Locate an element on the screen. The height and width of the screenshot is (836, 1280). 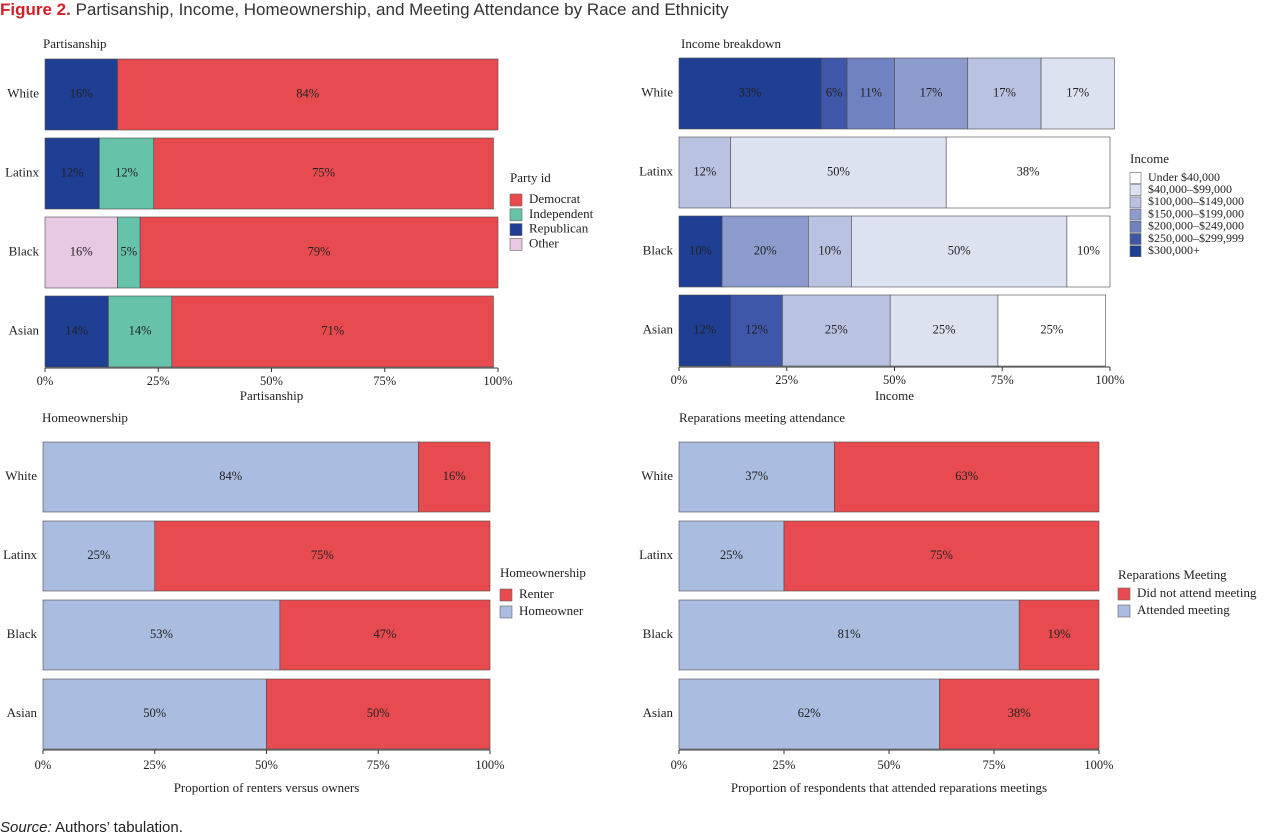
partisanship-legend-label-other: Other is located at coordinates (544, 242).